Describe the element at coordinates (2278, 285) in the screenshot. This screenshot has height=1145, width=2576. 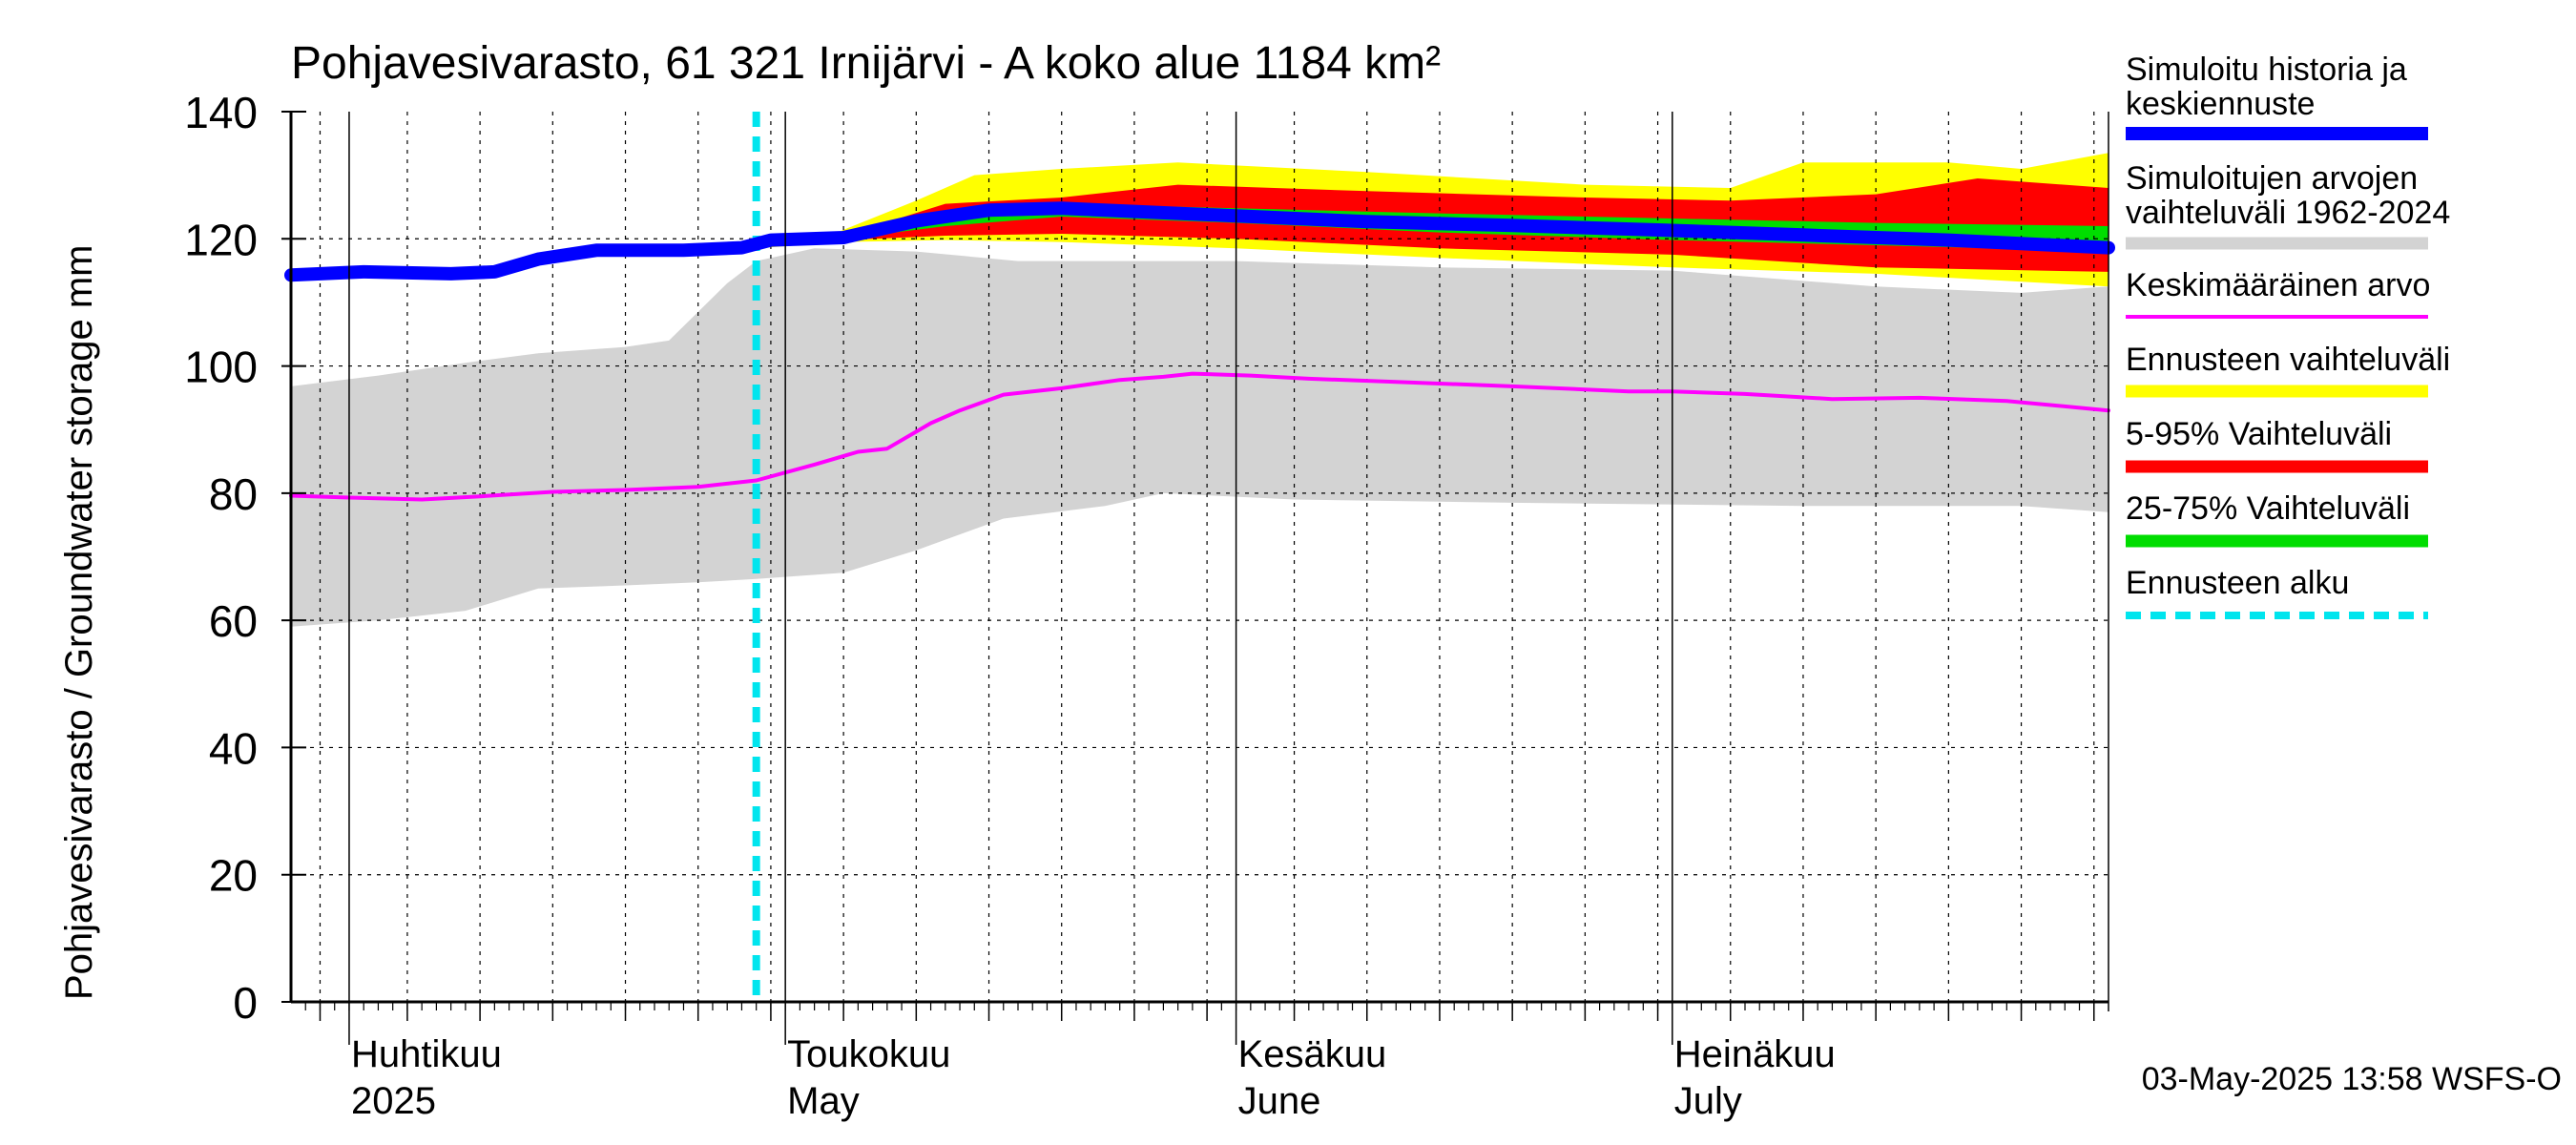
I see `legend-label-3: Keskimääräinen arvo` at that location.